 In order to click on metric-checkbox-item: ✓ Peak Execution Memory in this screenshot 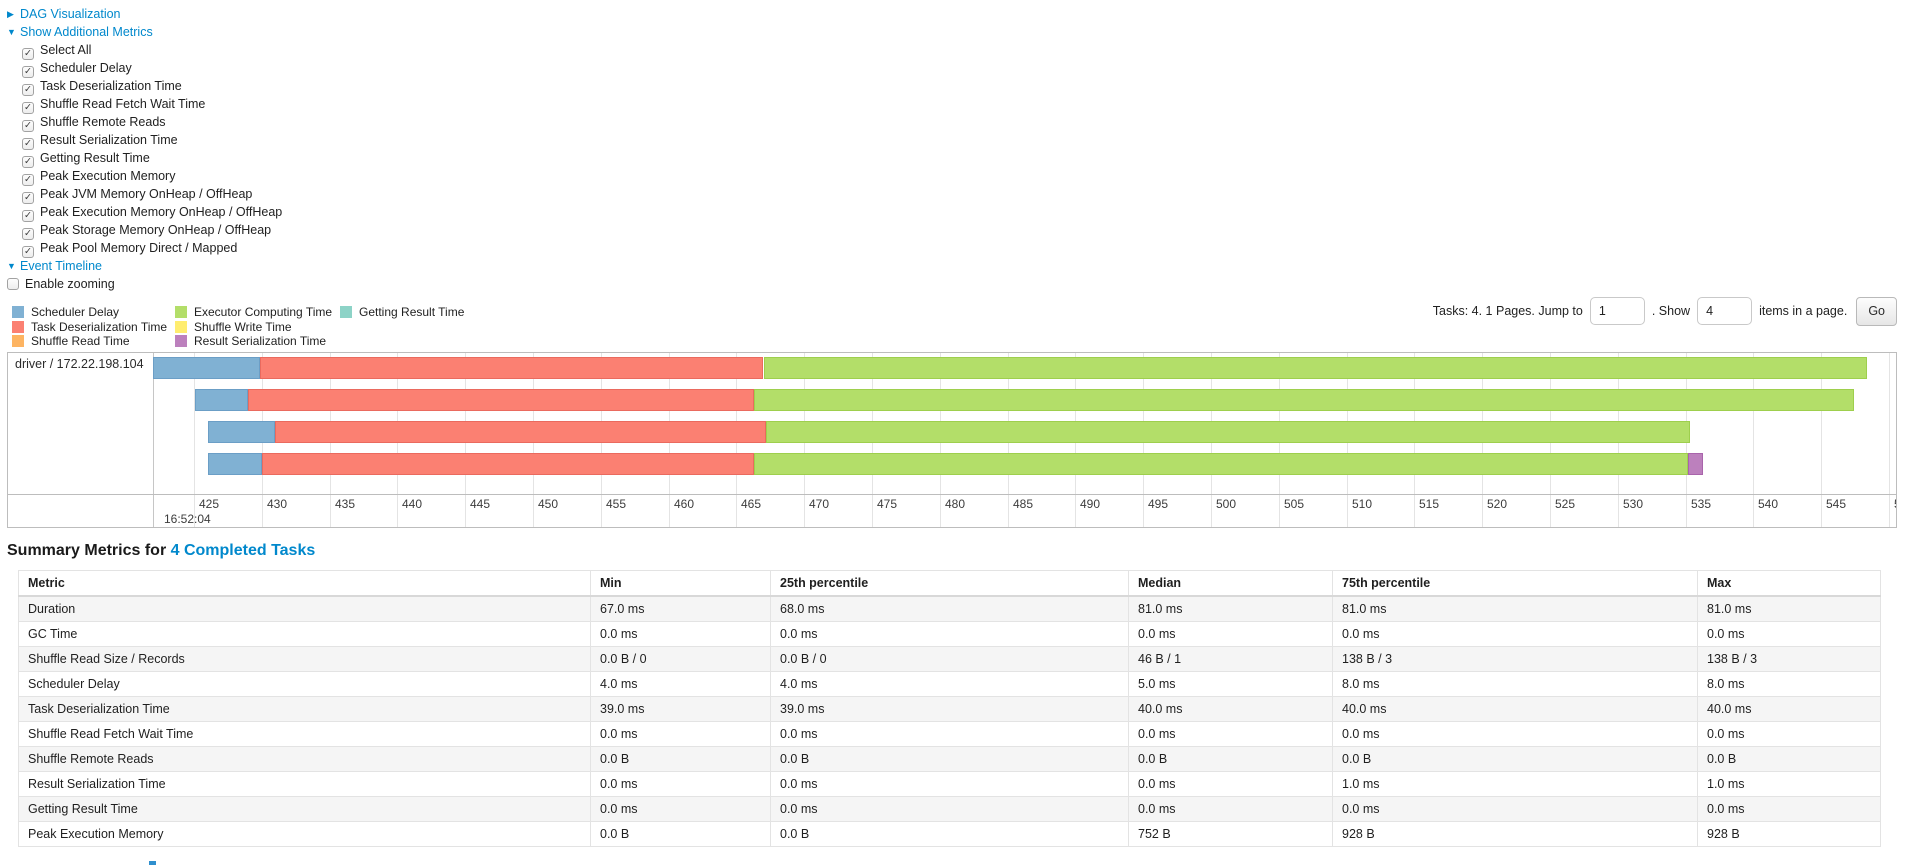, I will do `click(144, 176)`.